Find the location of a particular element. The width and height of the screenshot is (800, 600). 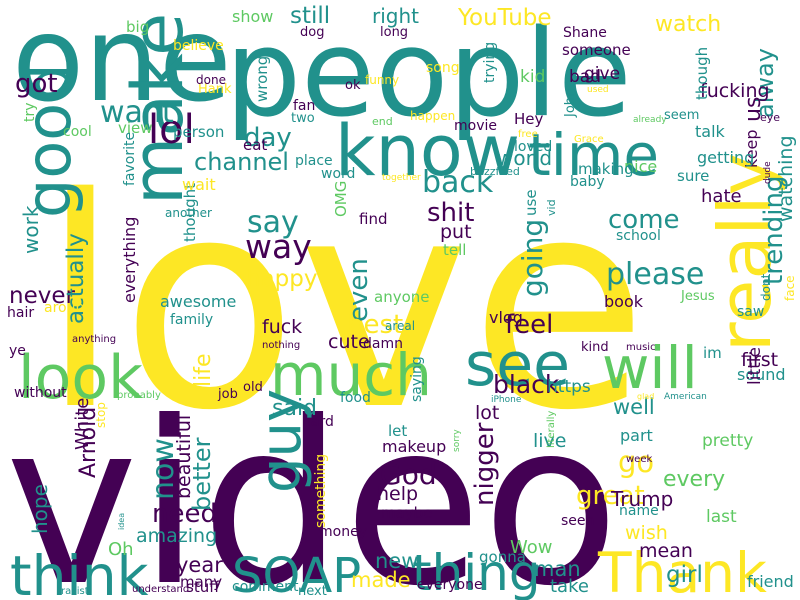

word-white: White is located at coordinates (82, 424).